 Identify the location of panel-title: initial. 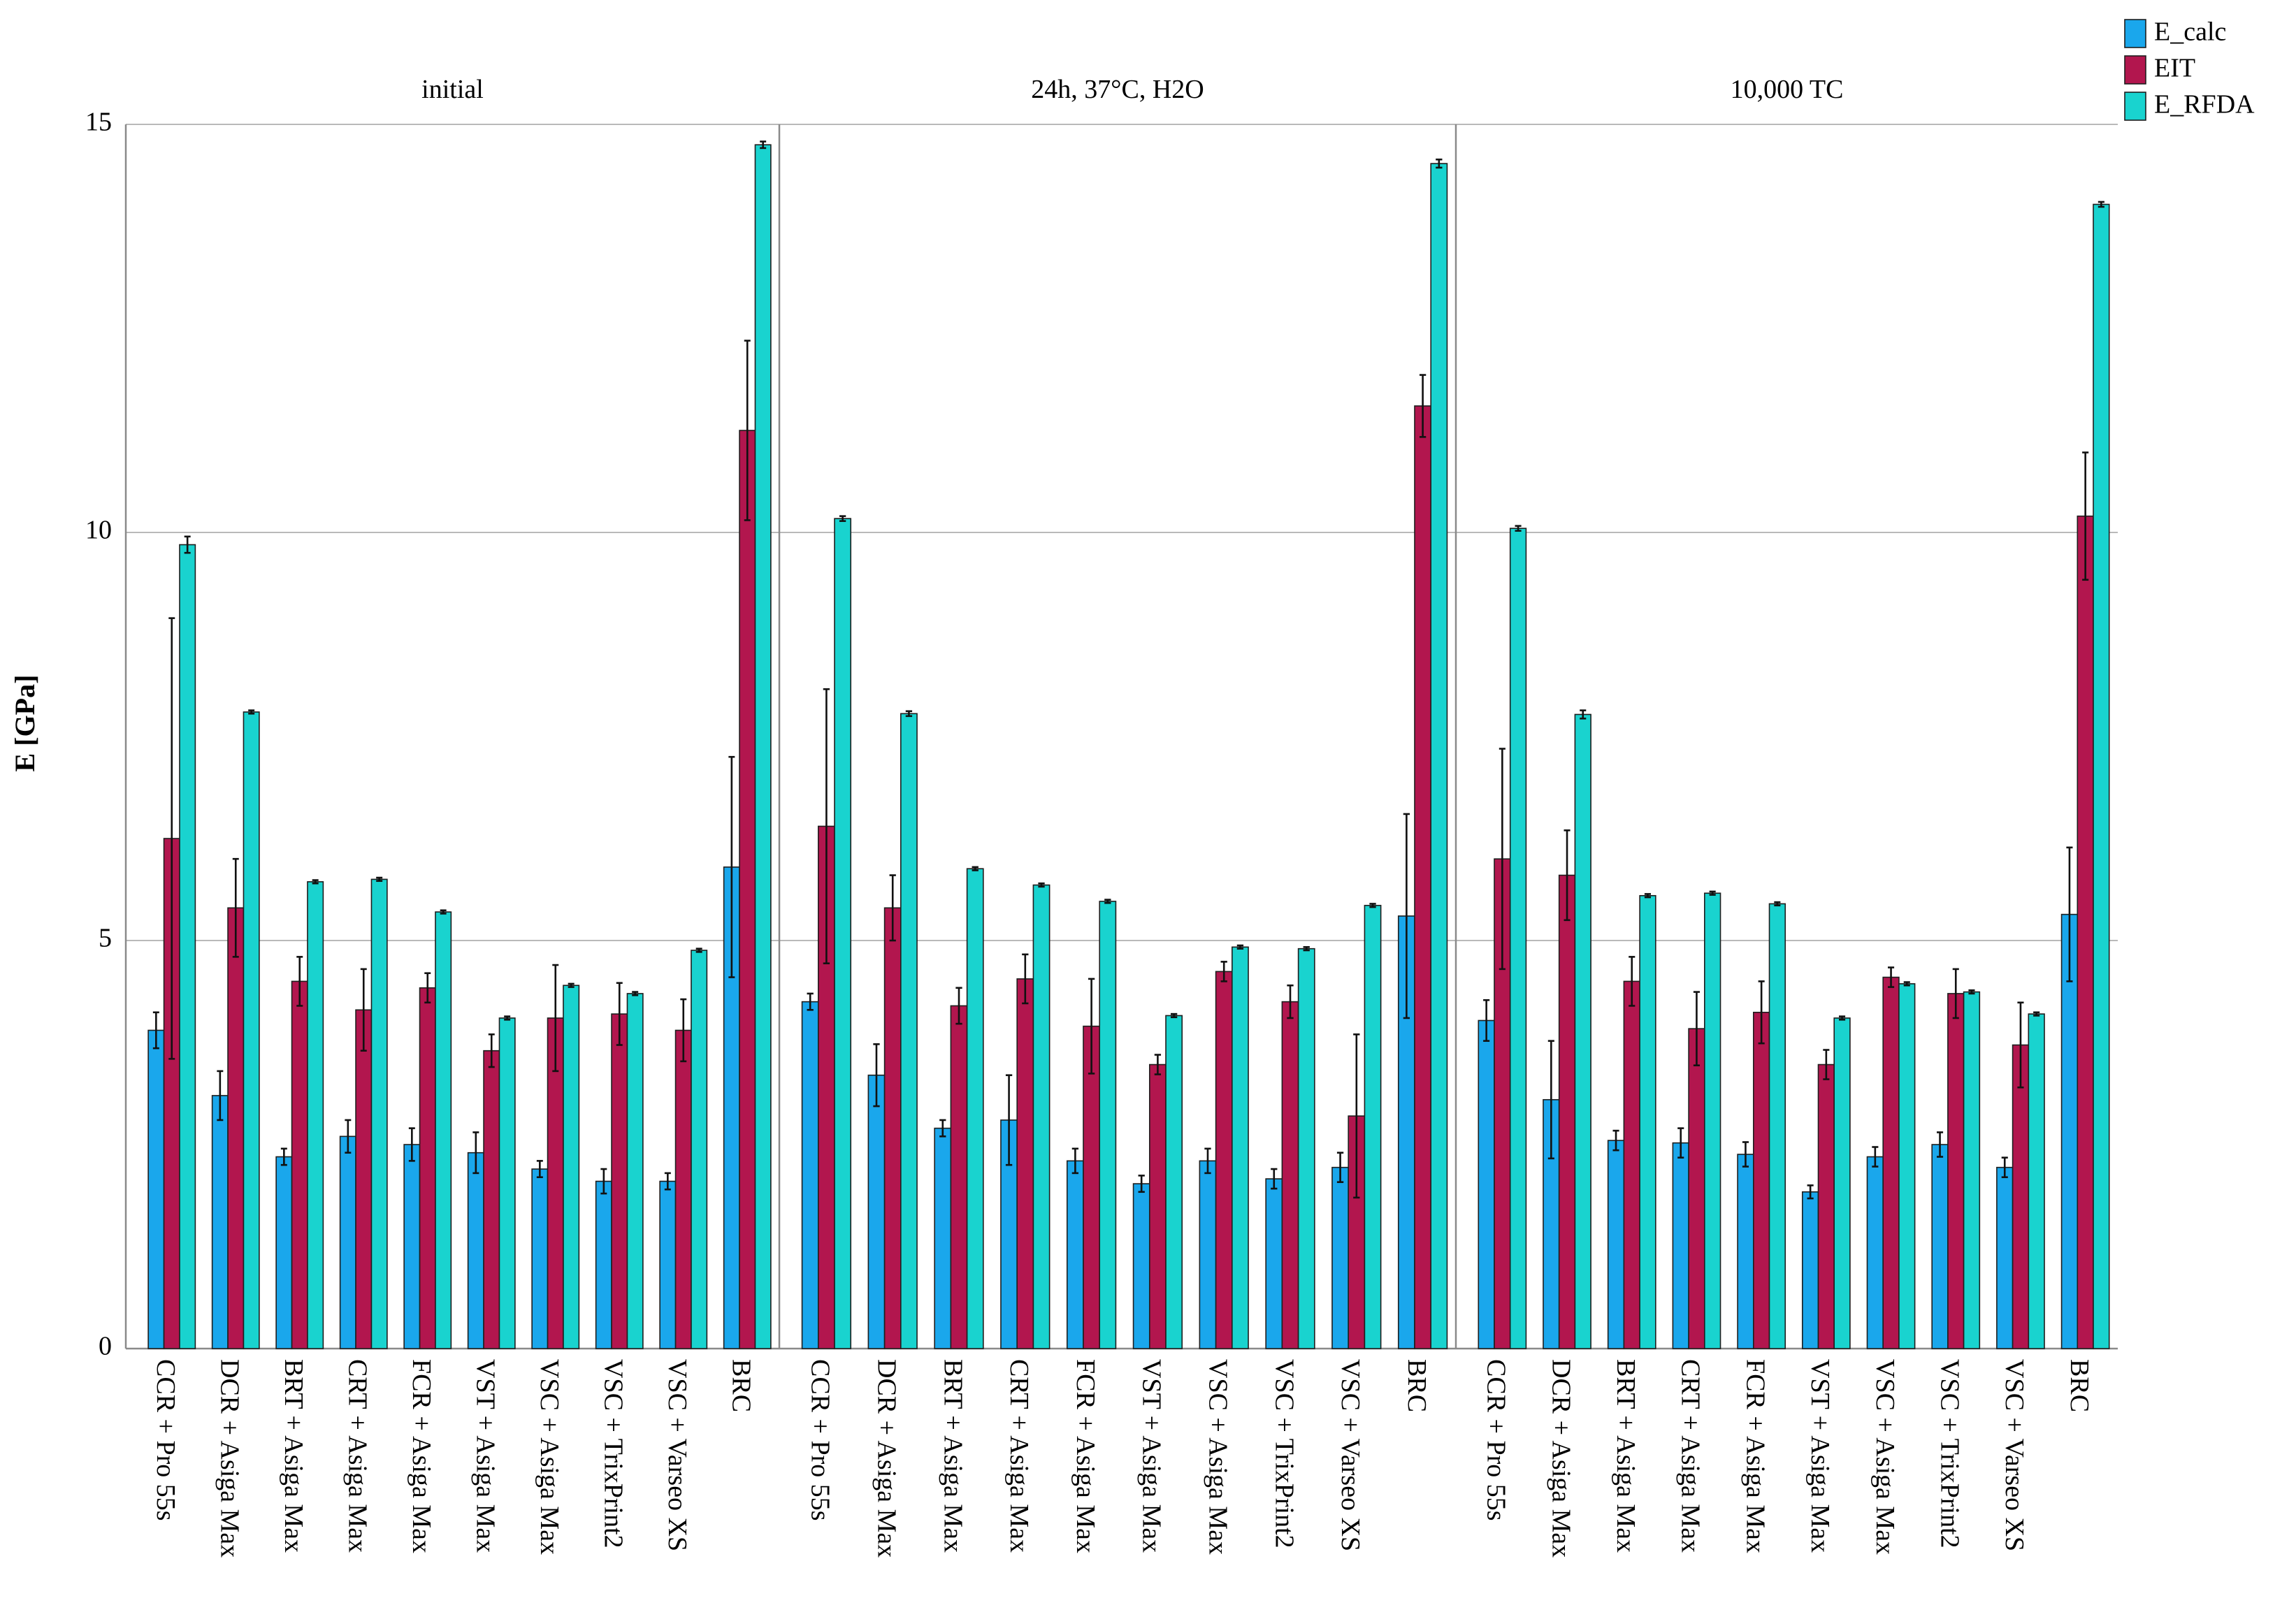
(452, 89).